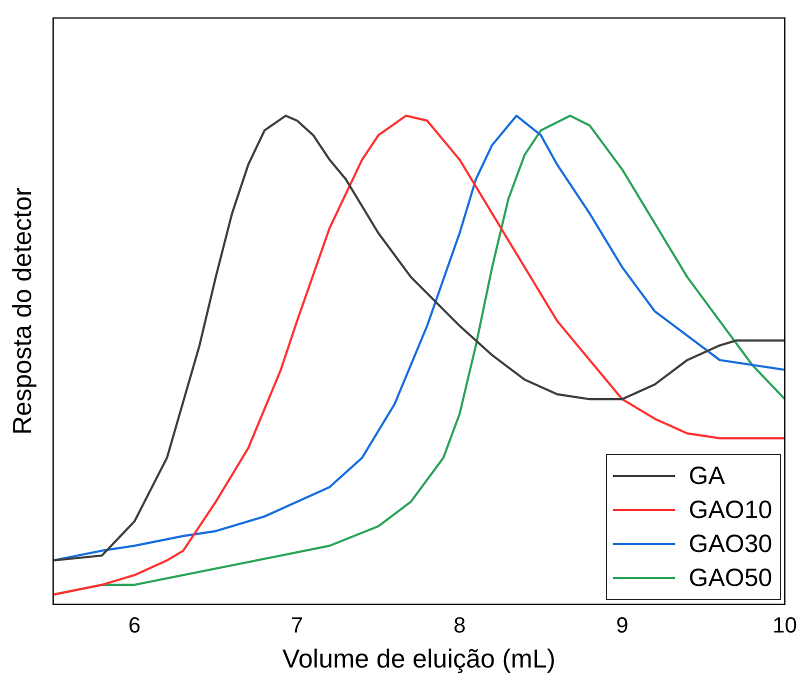 The height and width of the screenshot is (680, 800). I want to click on x-tick-label: 10, so click(785, 625).